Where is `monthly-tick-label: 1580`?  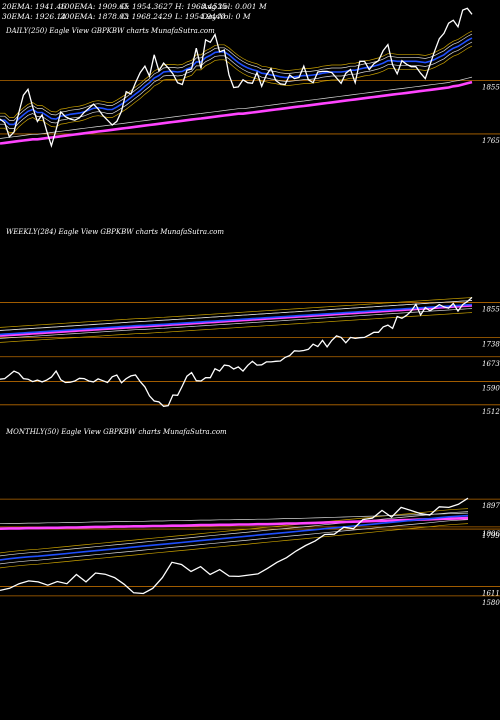
monthly-tick-label: 1580 is located at coordinates (491, 603).